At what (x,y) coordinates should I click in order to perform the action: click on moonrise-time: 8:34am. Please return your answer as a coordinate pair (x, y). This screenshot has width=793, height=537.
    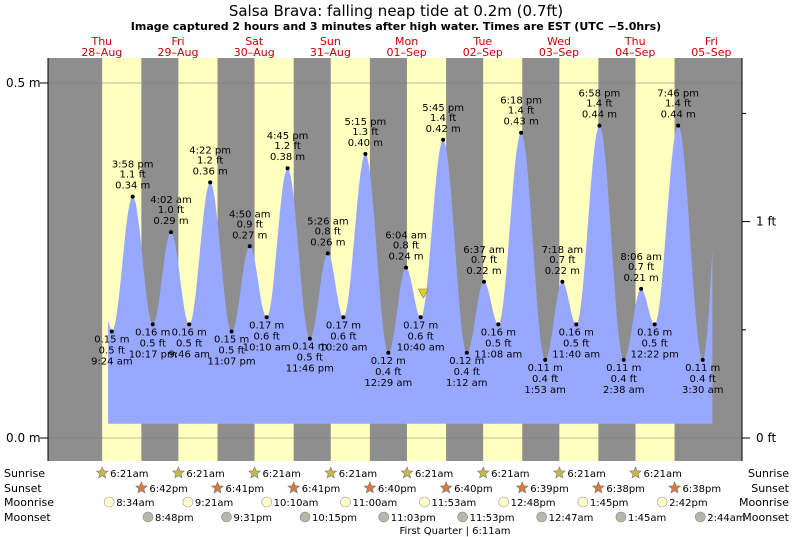
    Looking at the image, I should click on (135, 503).